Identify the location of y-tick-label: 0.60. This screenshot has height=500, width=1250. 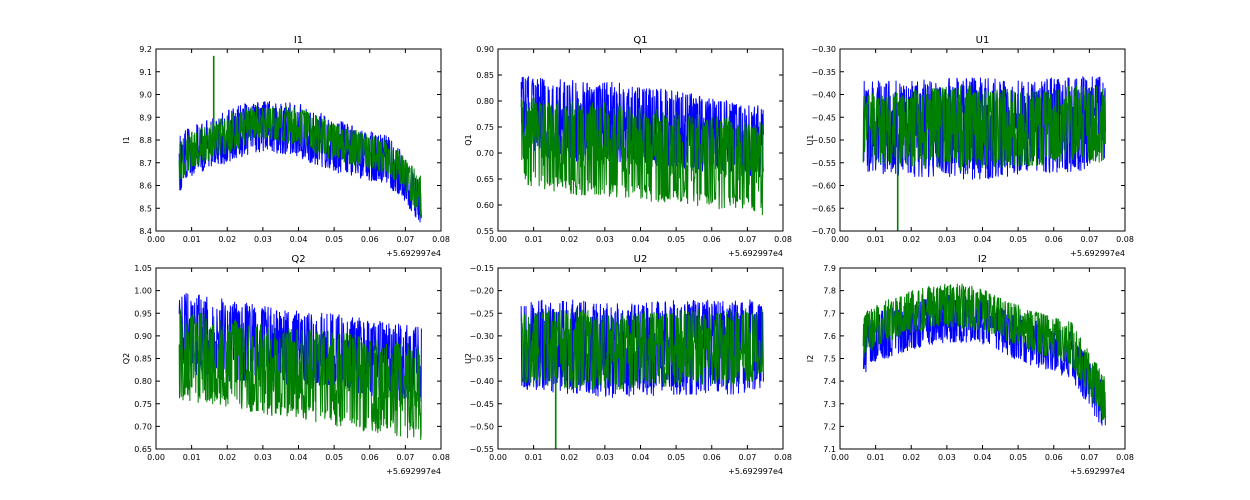
(485, 205).